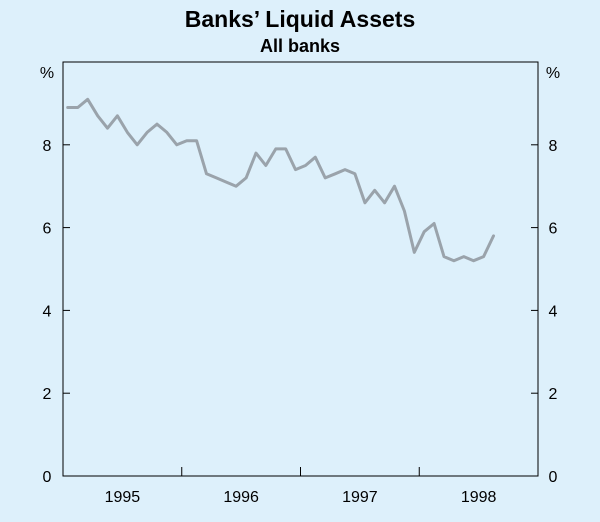 This screenshot has width=600, height=522. I want to click on y-tick-label-right: 0, so click(553, 477).